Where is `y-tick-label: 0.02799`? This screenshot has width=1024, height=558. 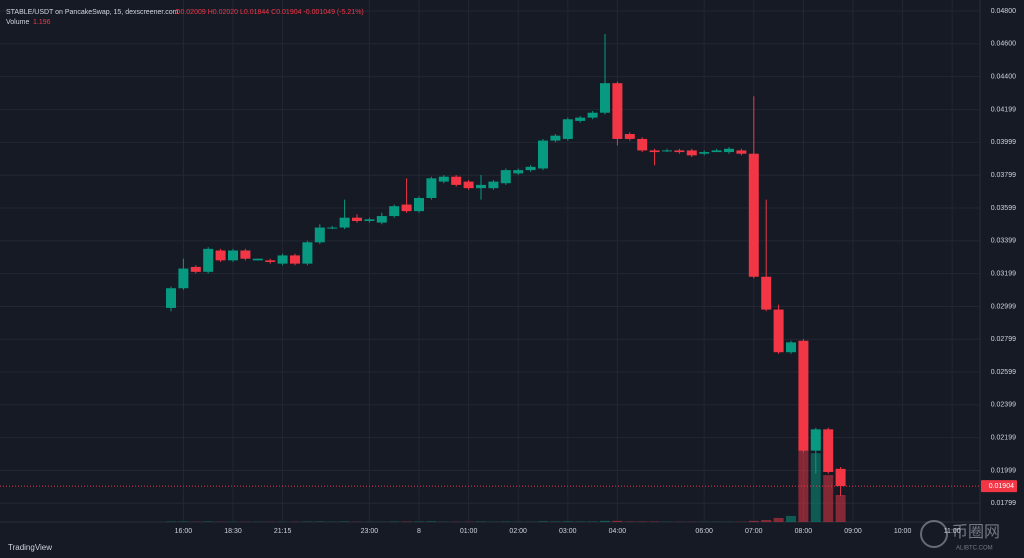
y-tick-label: 0.02799 is located at coordinates (1003, 339).